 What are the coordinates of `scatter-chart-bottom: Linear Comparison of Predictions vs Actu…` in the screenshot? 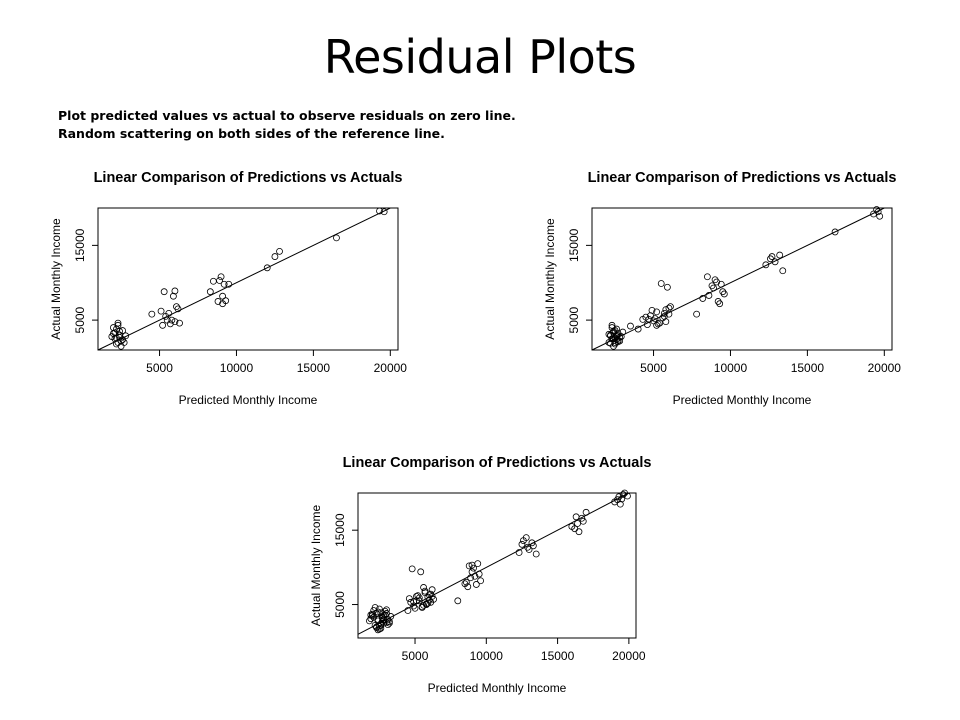 It's located at (480, 576).